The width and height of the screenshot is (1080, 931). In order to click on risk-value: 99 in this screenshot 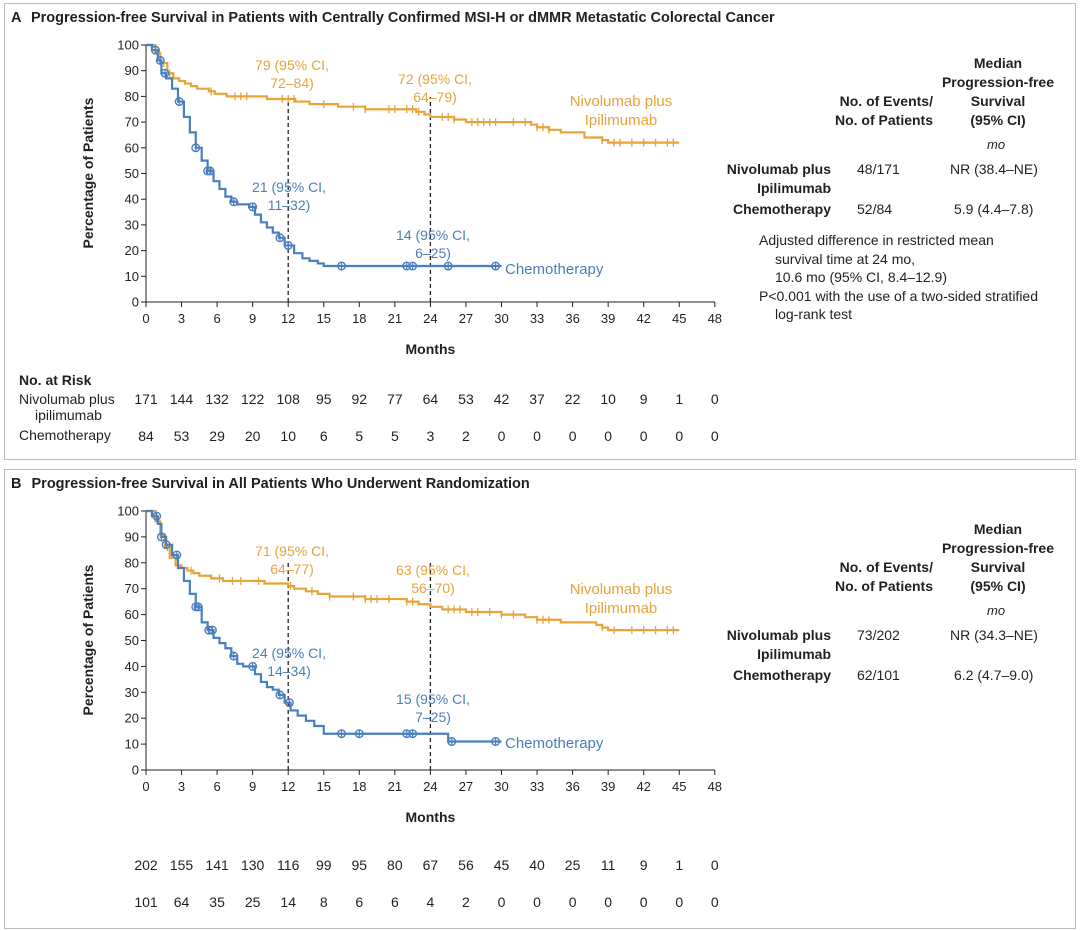, I will do `click(324, 865)`.